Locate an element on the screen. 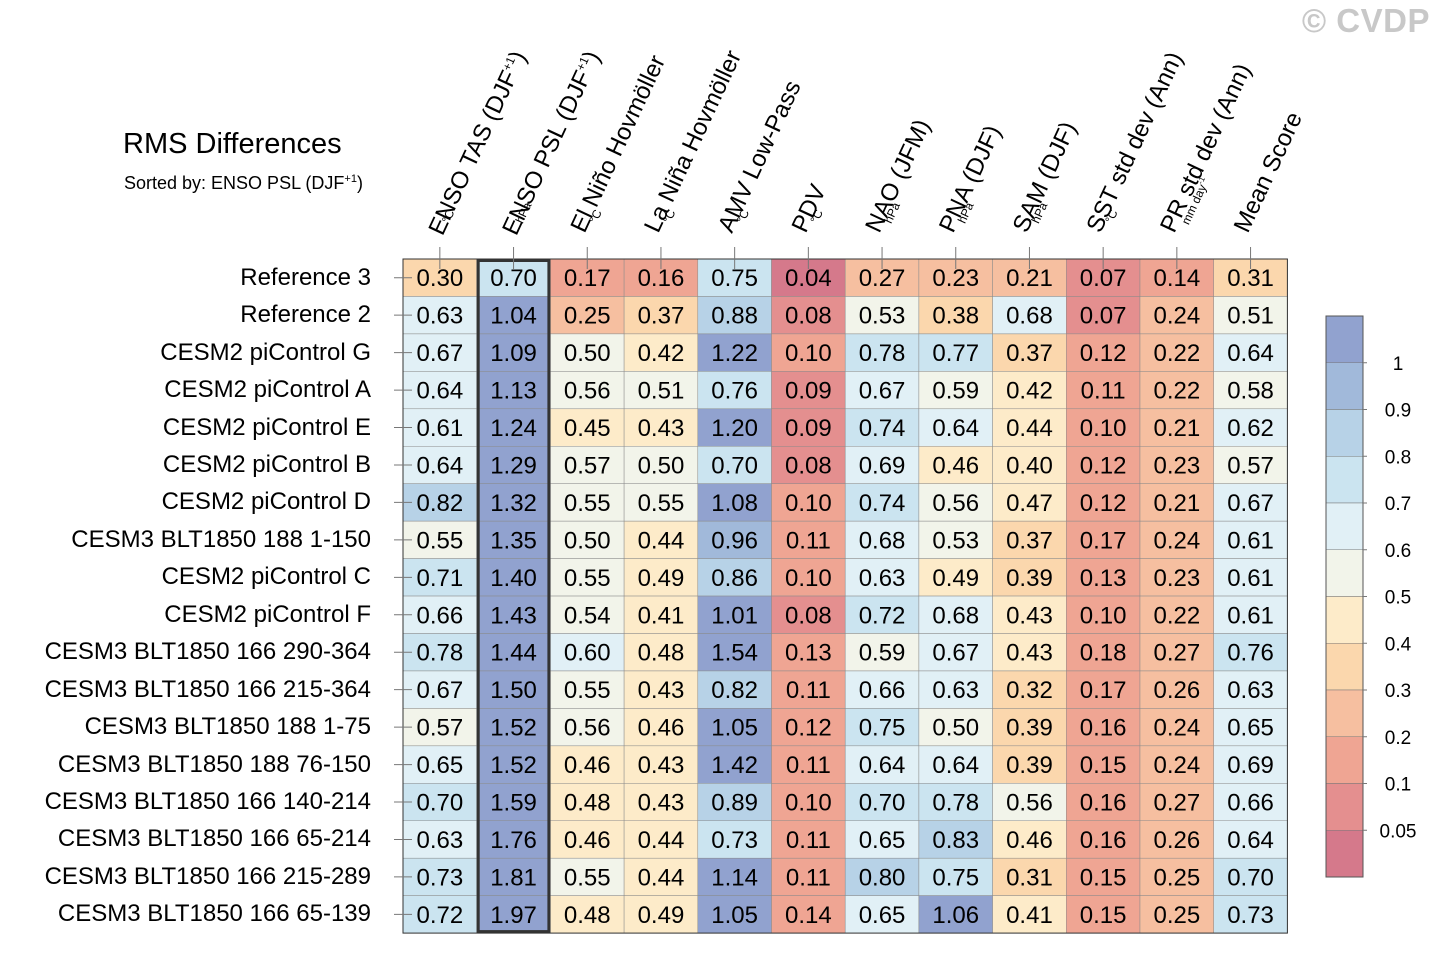 The width and height of the screenshot is (1439, 954). cell-value-label: 0.86 is located at coordinates (734, 578).